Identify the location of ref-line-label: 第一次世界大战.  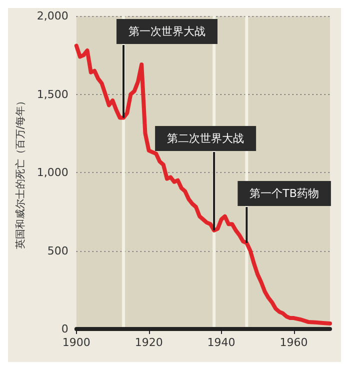
(167, 31).